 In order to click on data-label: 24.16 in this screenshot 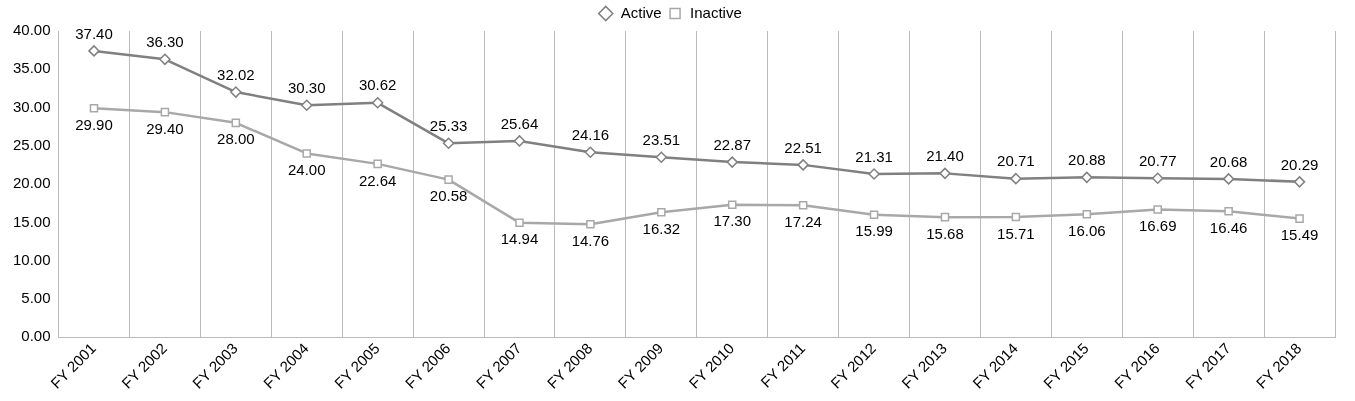, I will do `click(590, 134)`.